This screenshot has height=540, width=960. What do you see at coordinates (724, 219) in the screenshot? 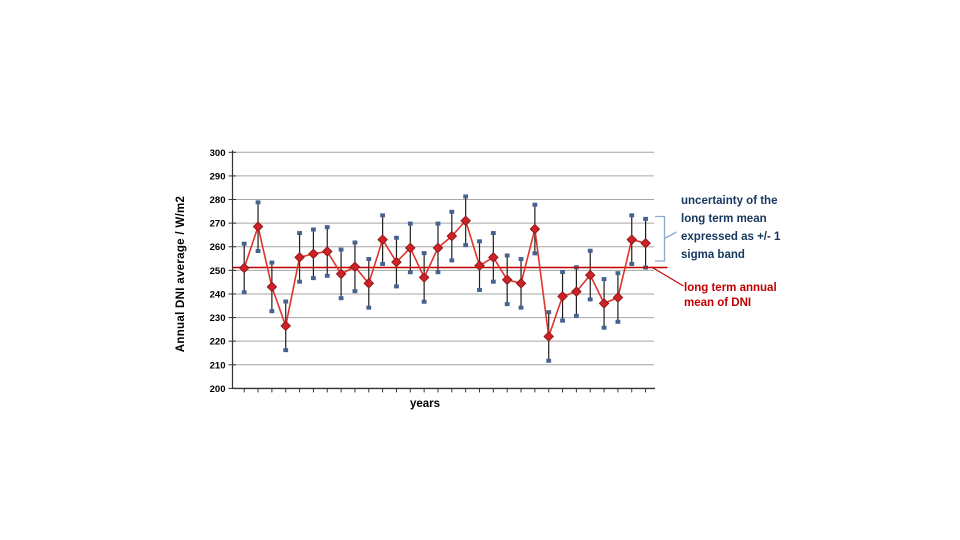
I see `sigma-annotation-line: long term mean` at bounding box center [724, 219].